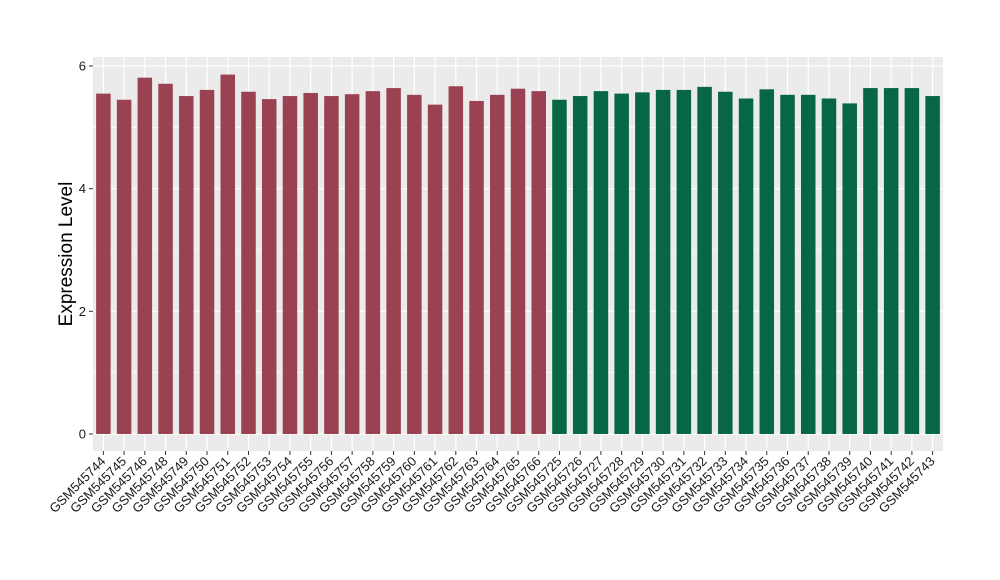 This screenshot has height=580, width=1000. What do you see at coordinates (932, 265) in the screenshot?
I see `bar-GSM545743` at bounding box center [932, 265].